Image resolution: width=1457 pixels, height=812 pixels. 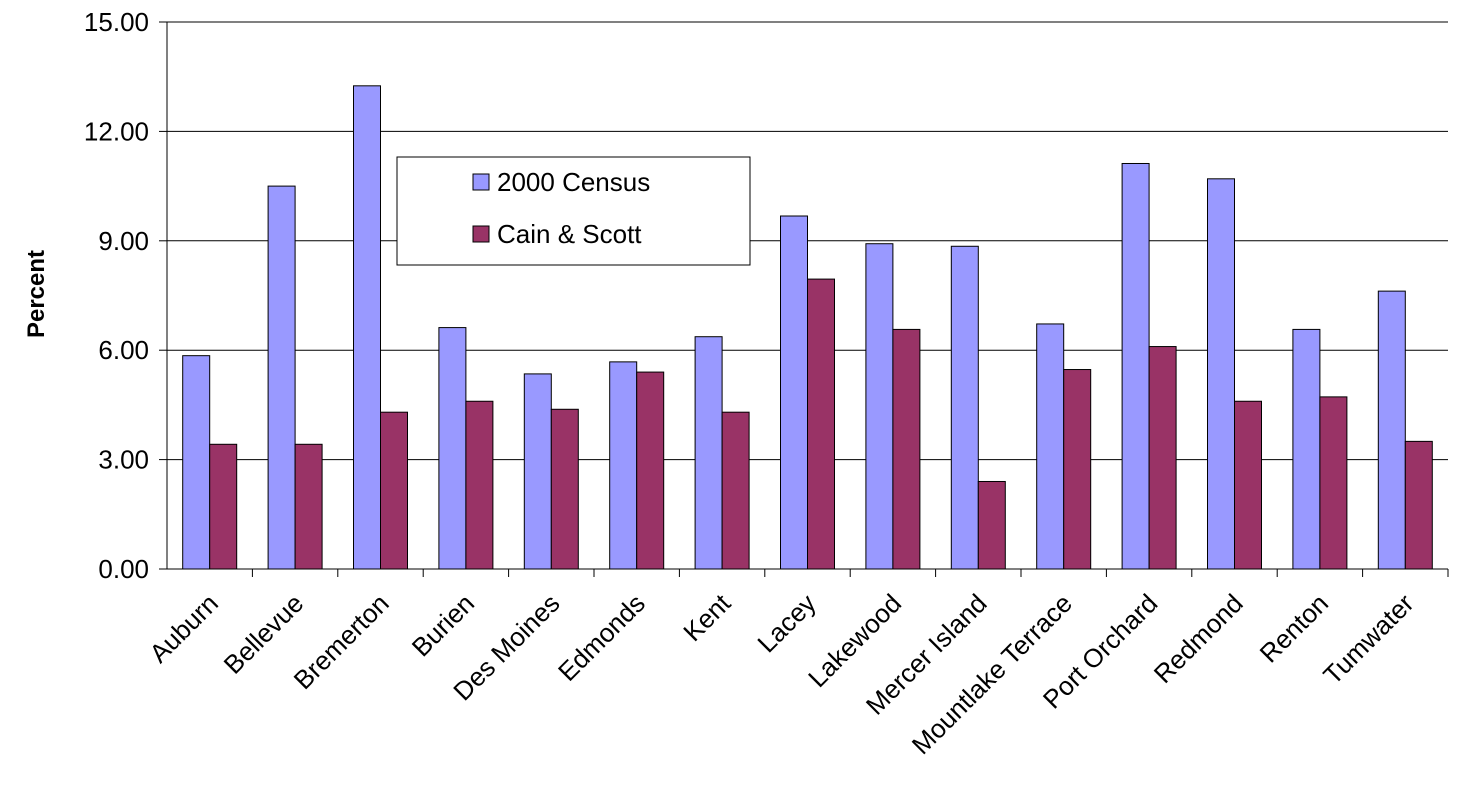 I want to click on y-tick-label: 12.00, so click(x=116, y=131).